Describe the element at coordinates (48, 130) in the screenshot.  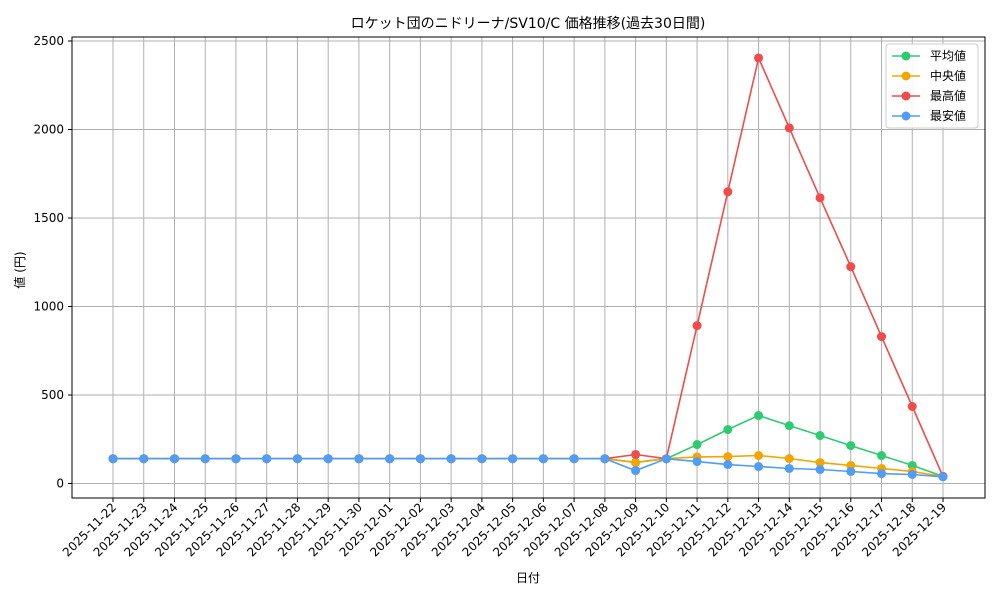
I see `y-tick-label: 2000` at that location.